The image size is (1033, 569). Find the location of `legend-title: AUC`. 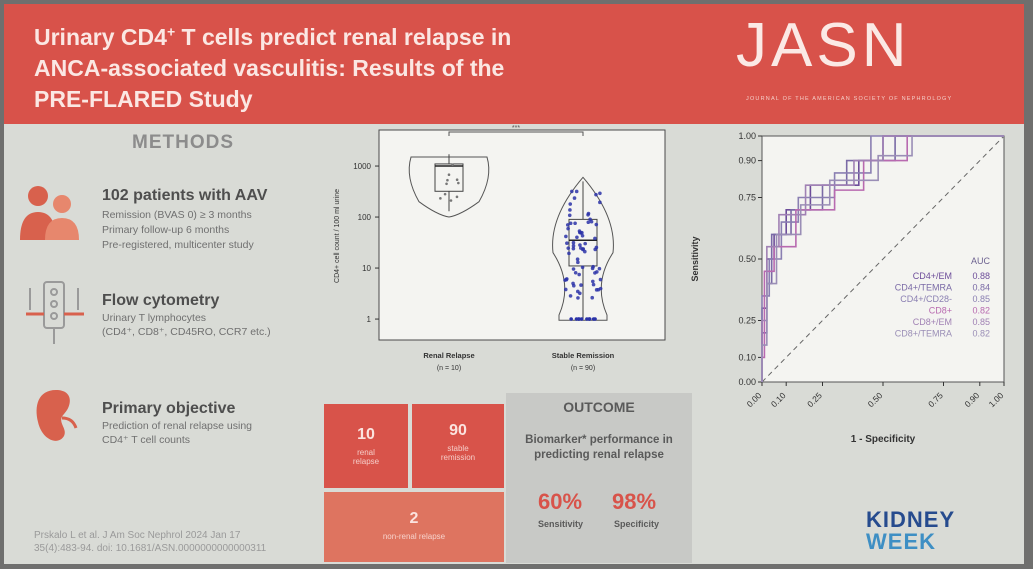

legend-title: AUC is located at coordinates (981, 261).